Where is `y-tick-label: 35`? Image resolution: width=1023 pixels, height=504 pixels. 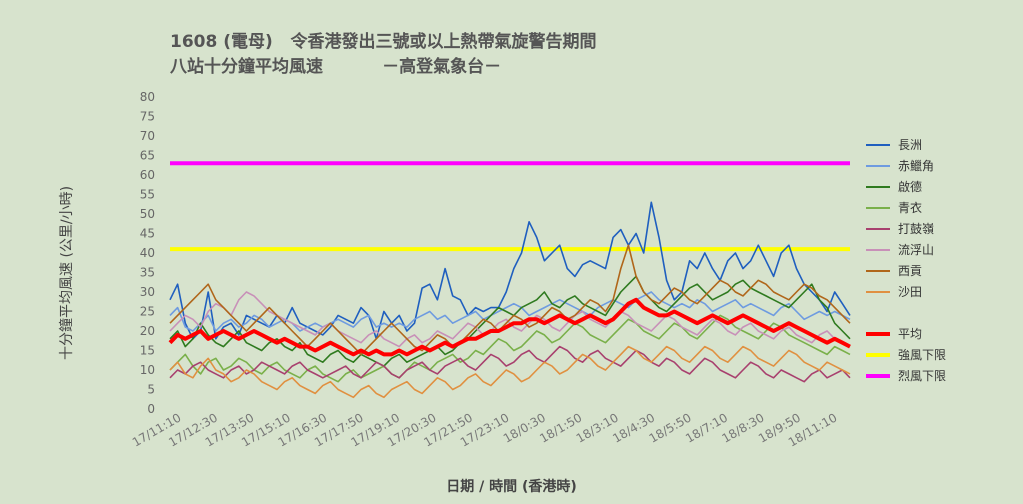 y-tick-label: 35 is located at coordinates (147, 273).